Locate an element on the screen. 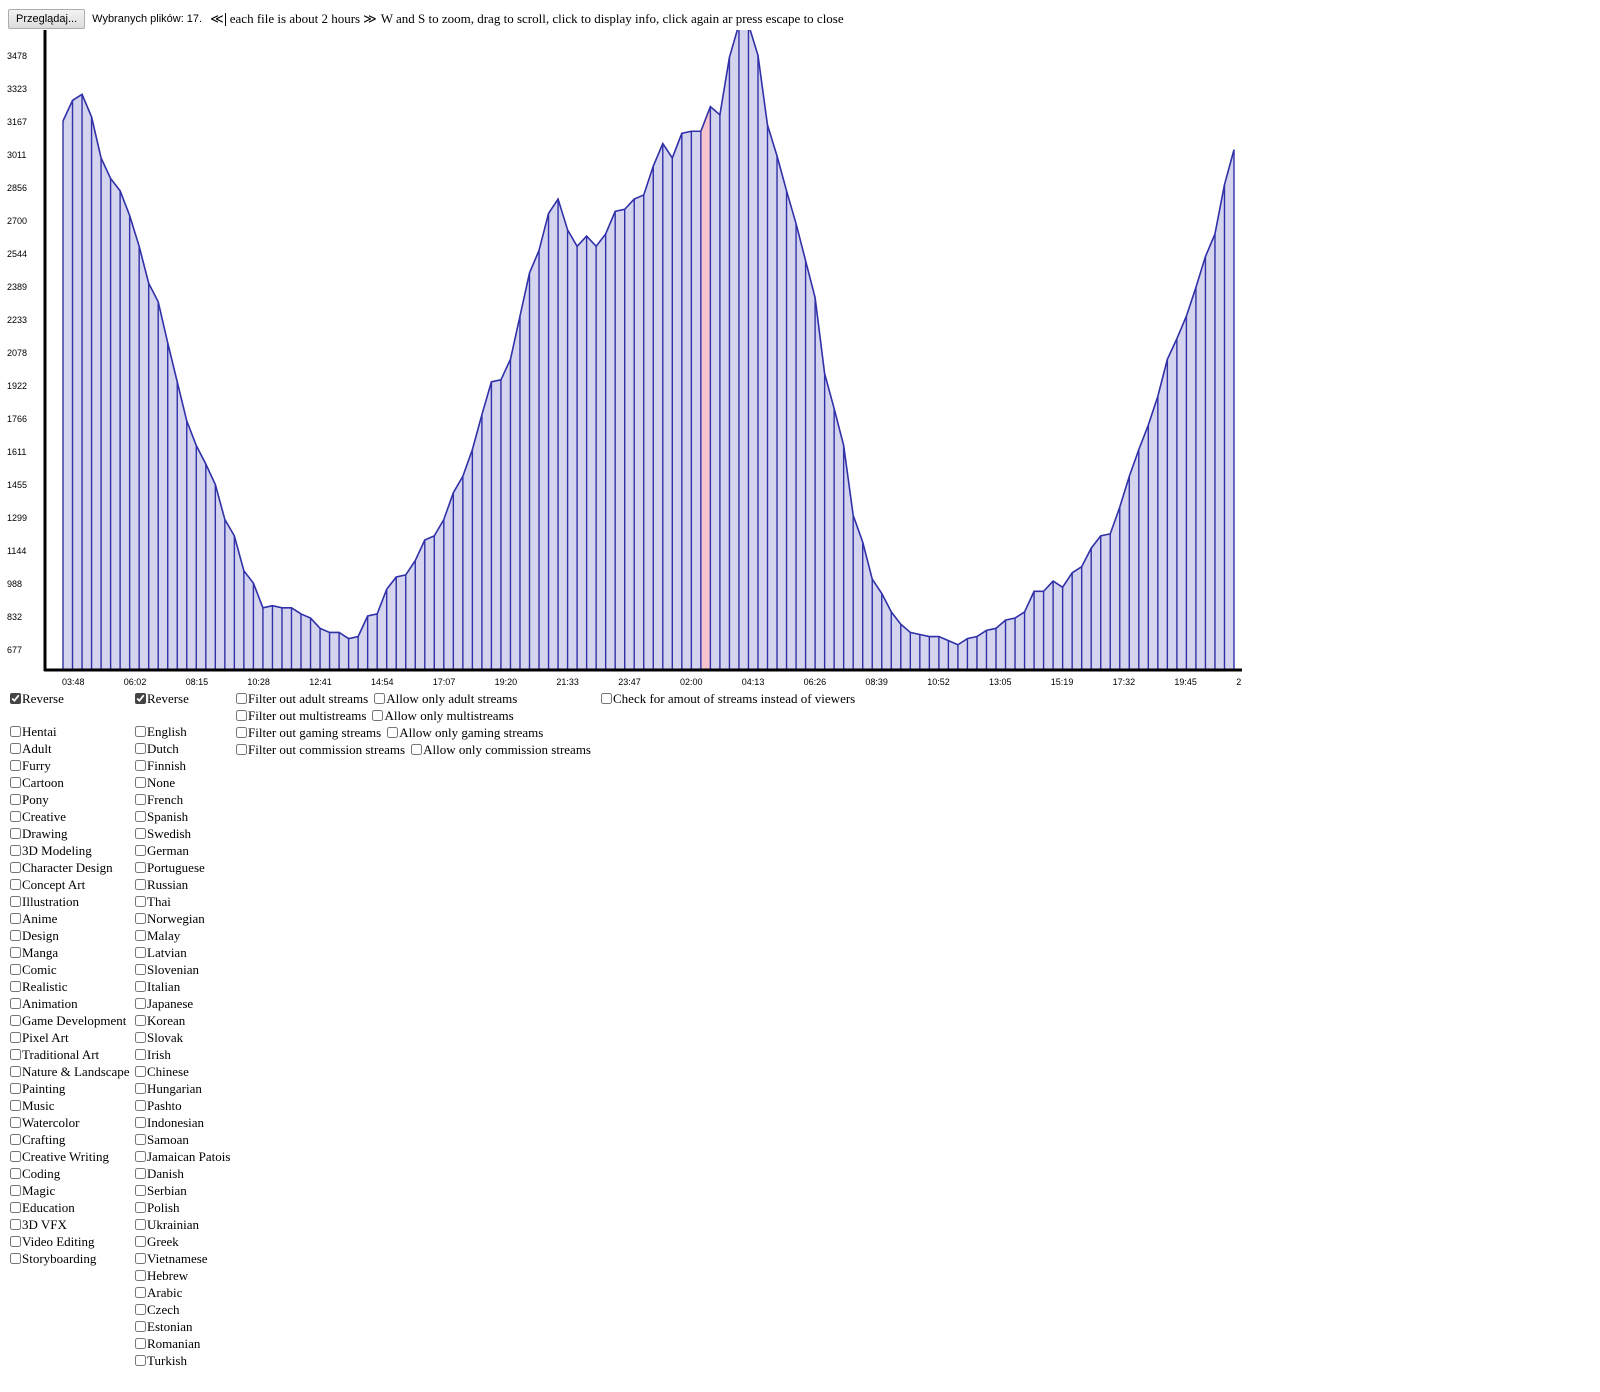 The image size is (1600, 1392). language-option: Arabic is located at coordinates (182, 1292).